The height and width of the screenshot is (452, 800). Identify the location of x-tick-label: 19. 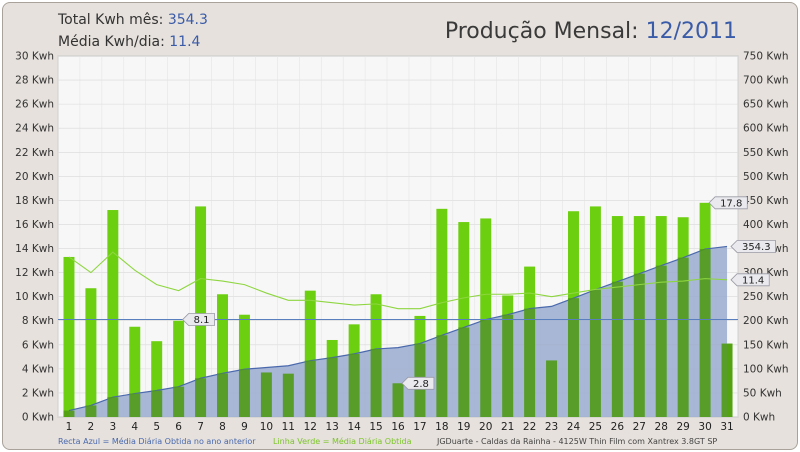
(463, 427).